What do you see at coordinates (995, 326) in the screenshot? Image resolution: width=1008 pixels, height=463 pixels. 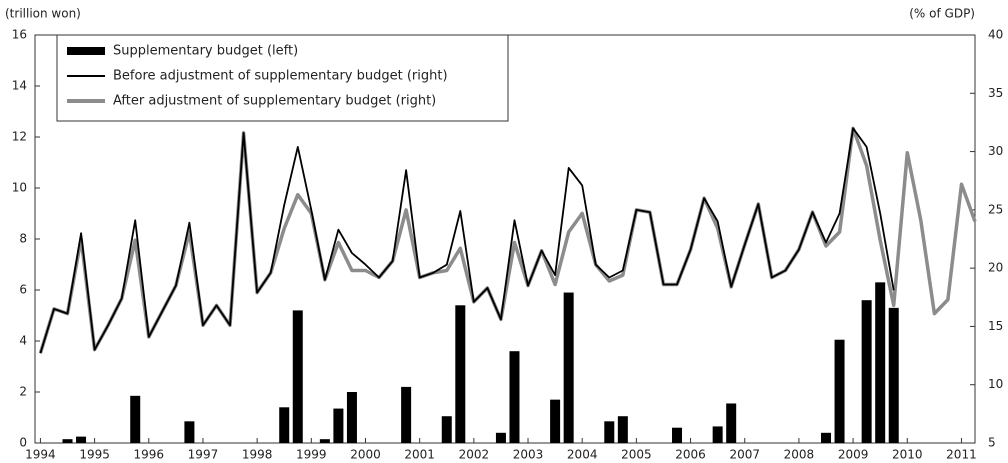 I see `y2-tick-label: 15` at bounding box center [995, 326].